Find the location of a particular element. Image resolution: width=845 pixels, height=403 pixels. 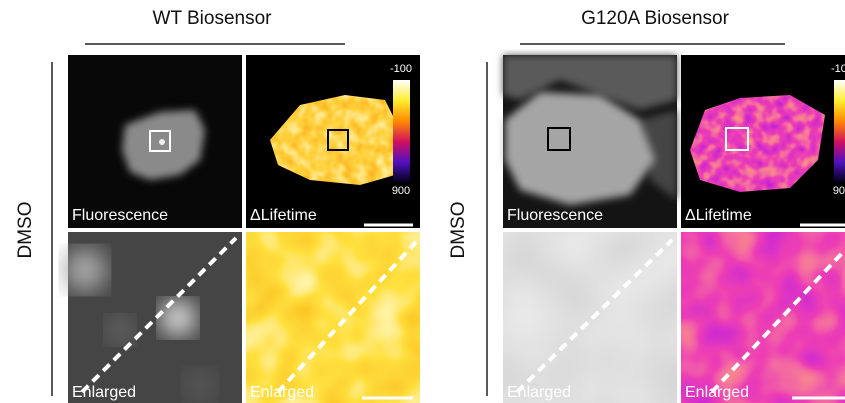

group-title: G120A Biosensor is located at coordinates (655, 18).